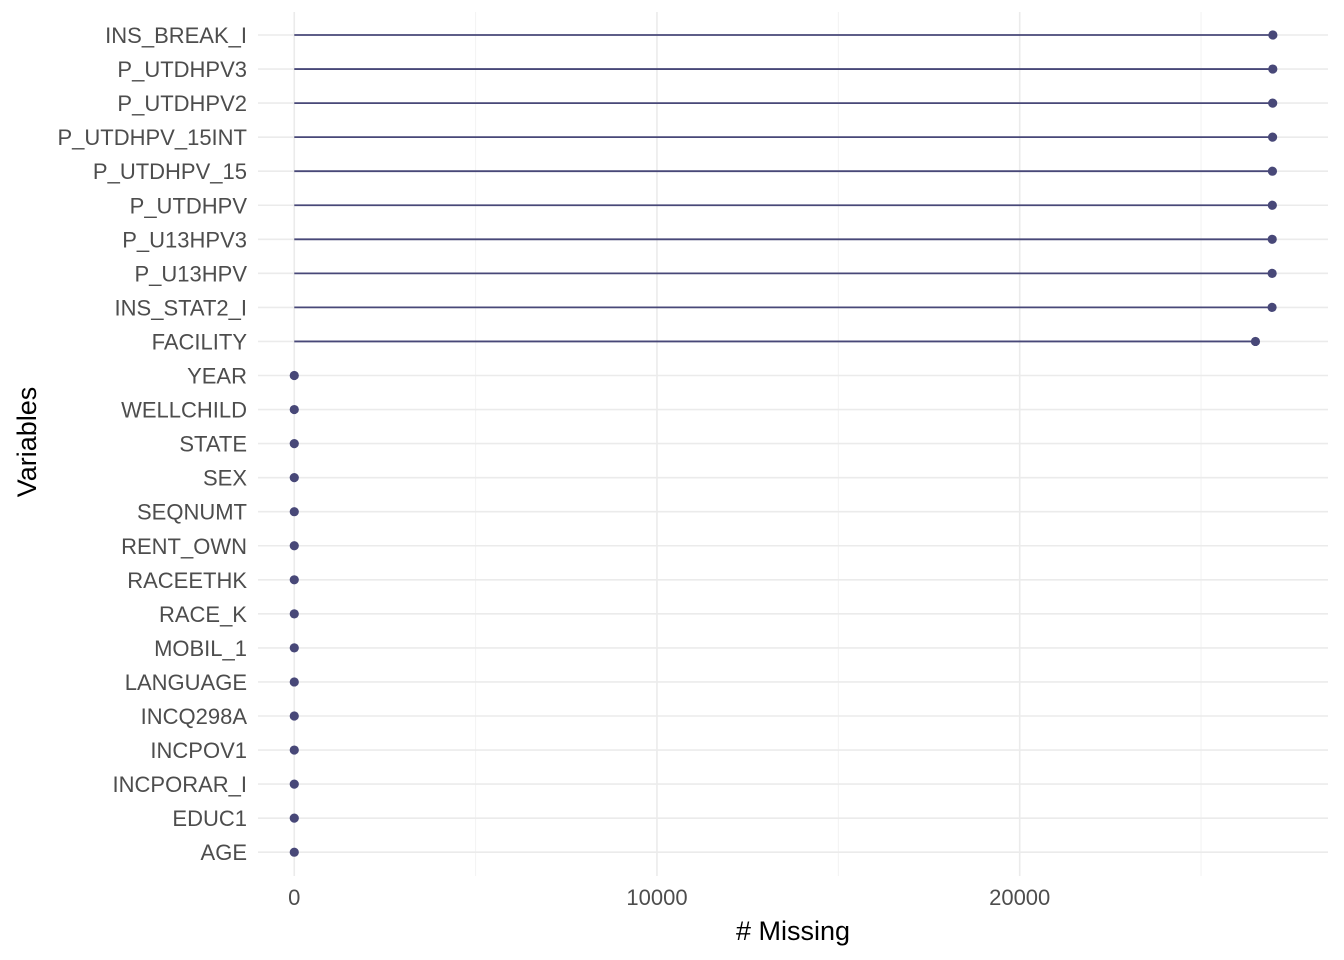  I want to click on x-tick-label: 10000, so click(656, 897).